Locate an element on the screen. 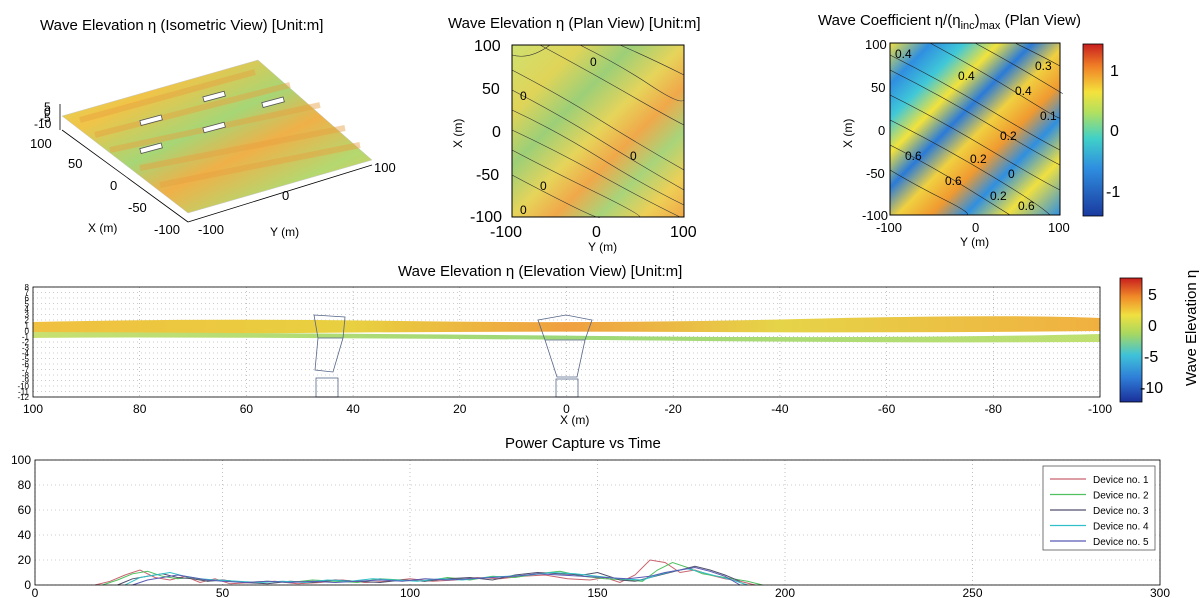  coef-contour-lines is located at coordinates (976, 129).